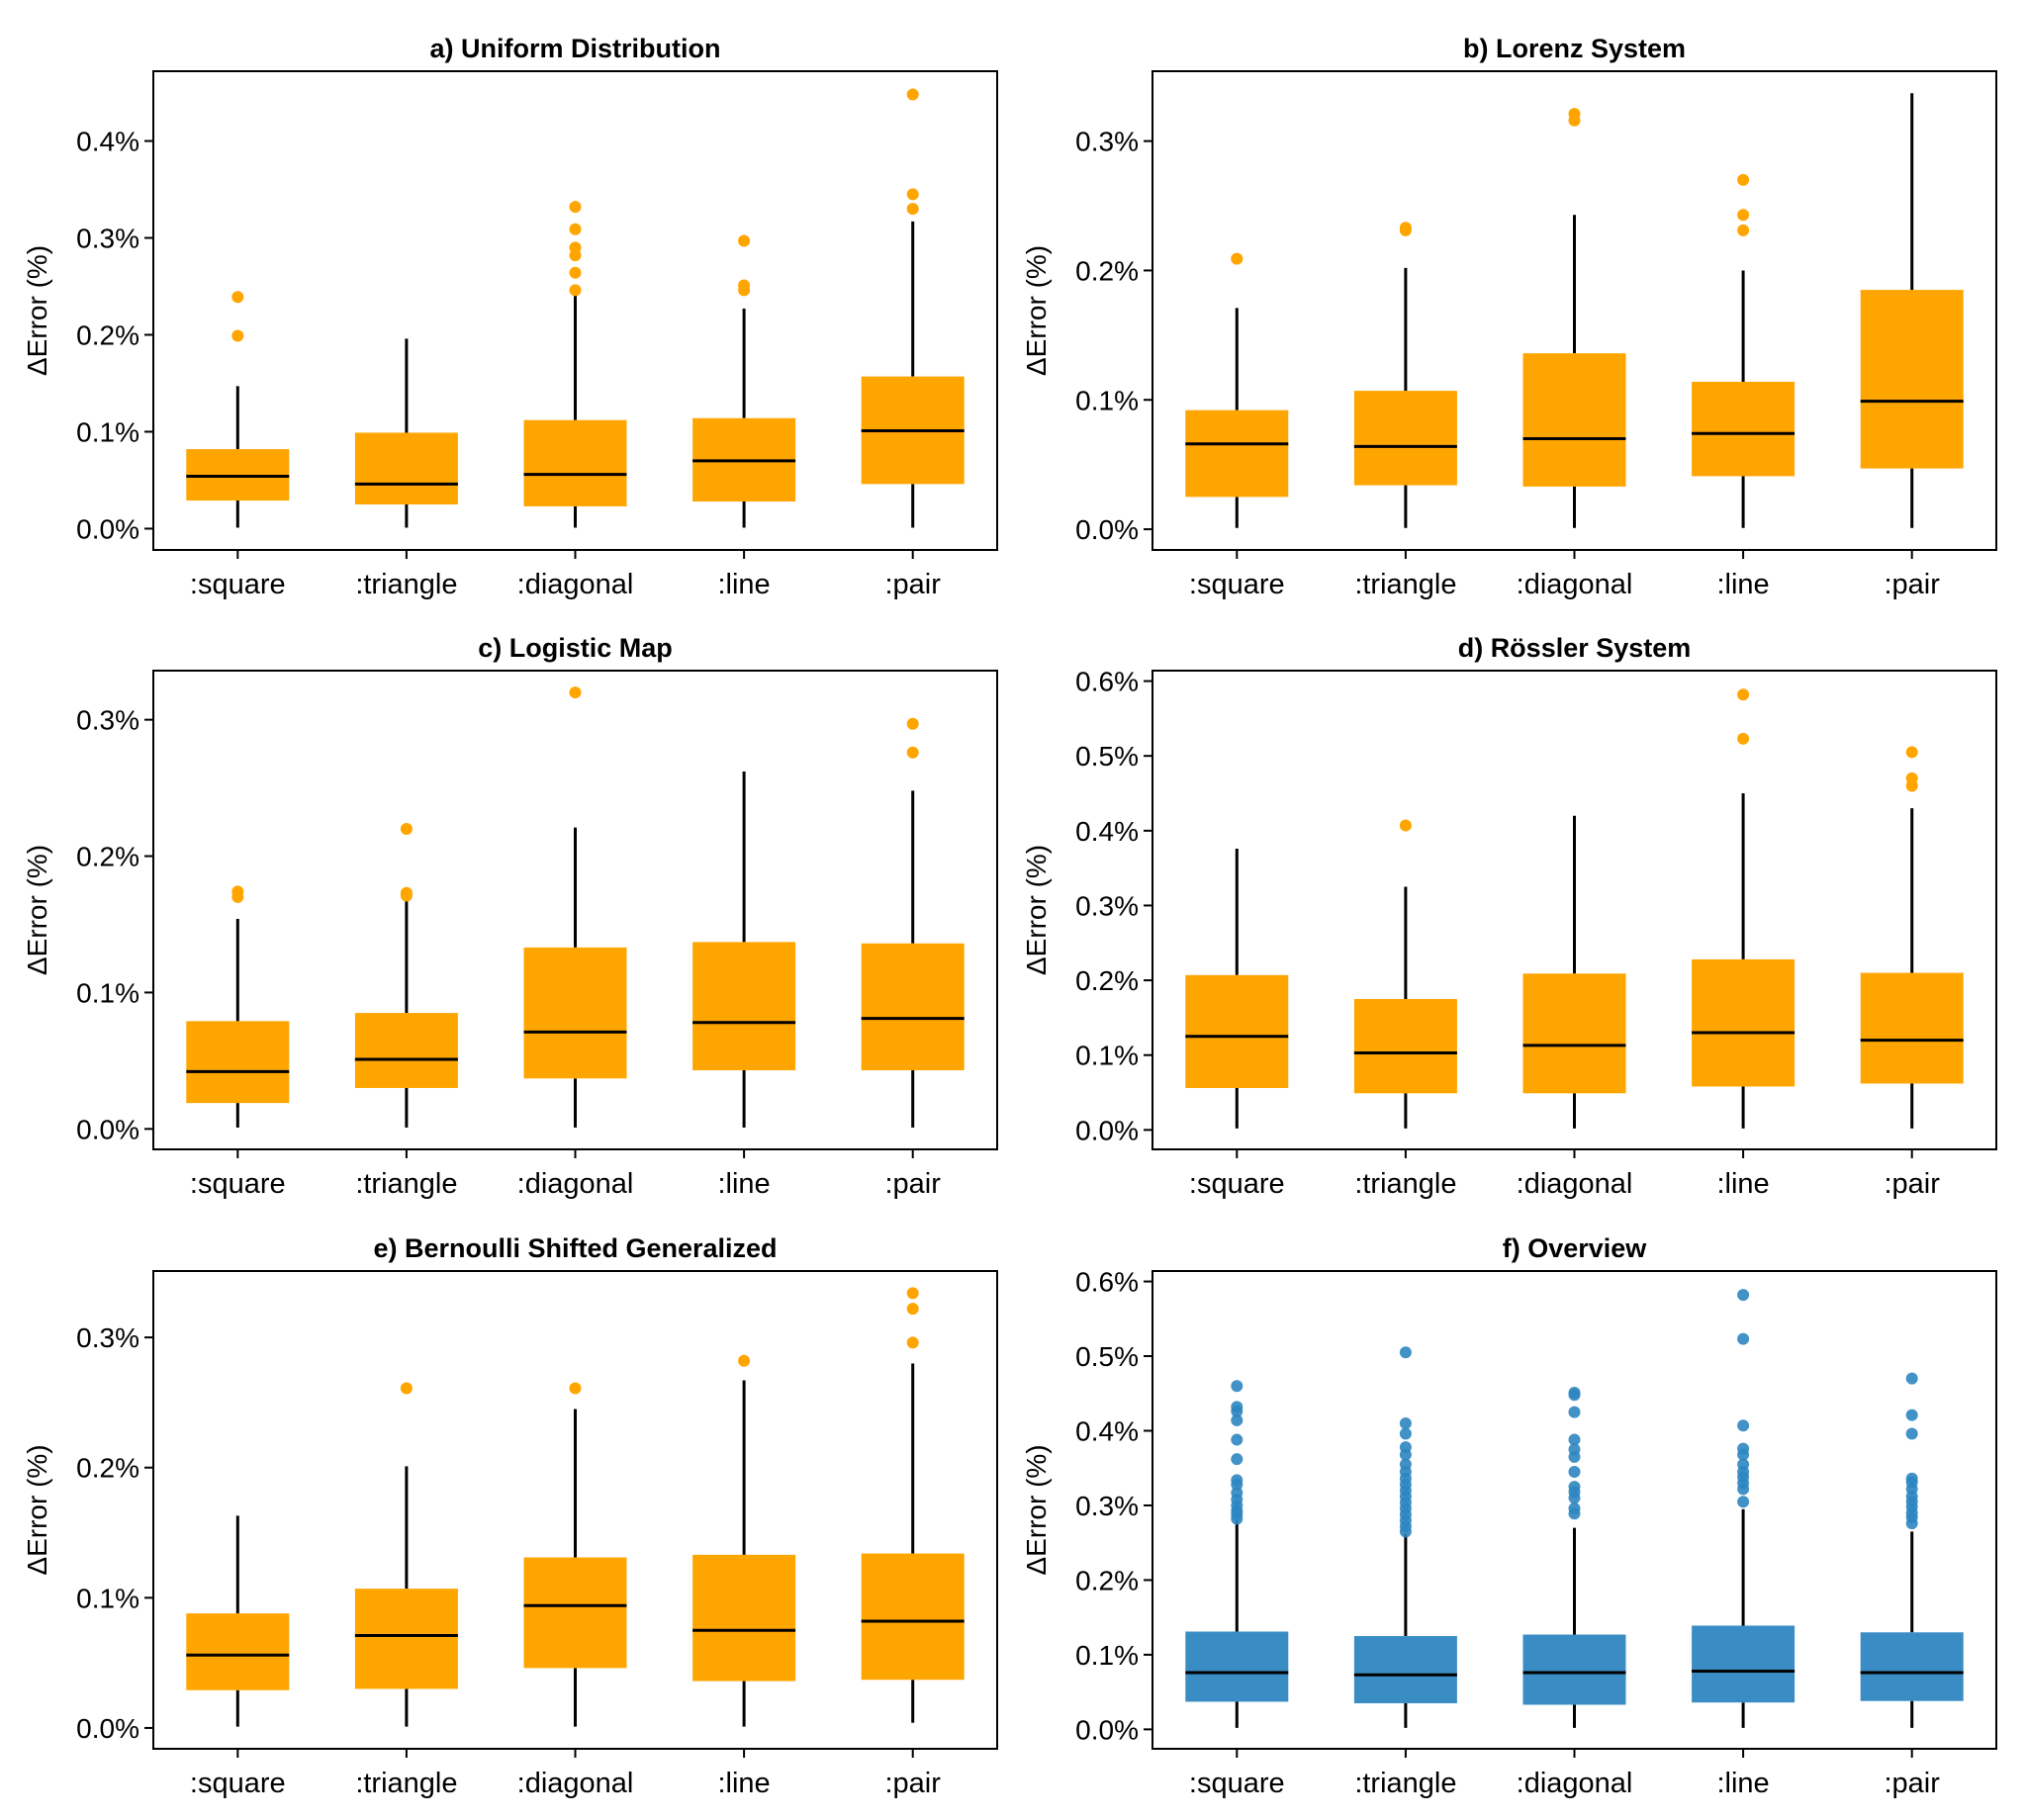 The height and width of the screenshot is (1820, 2026). I want to click on y-tick-label: 0.0%, so click(1107, 1130).